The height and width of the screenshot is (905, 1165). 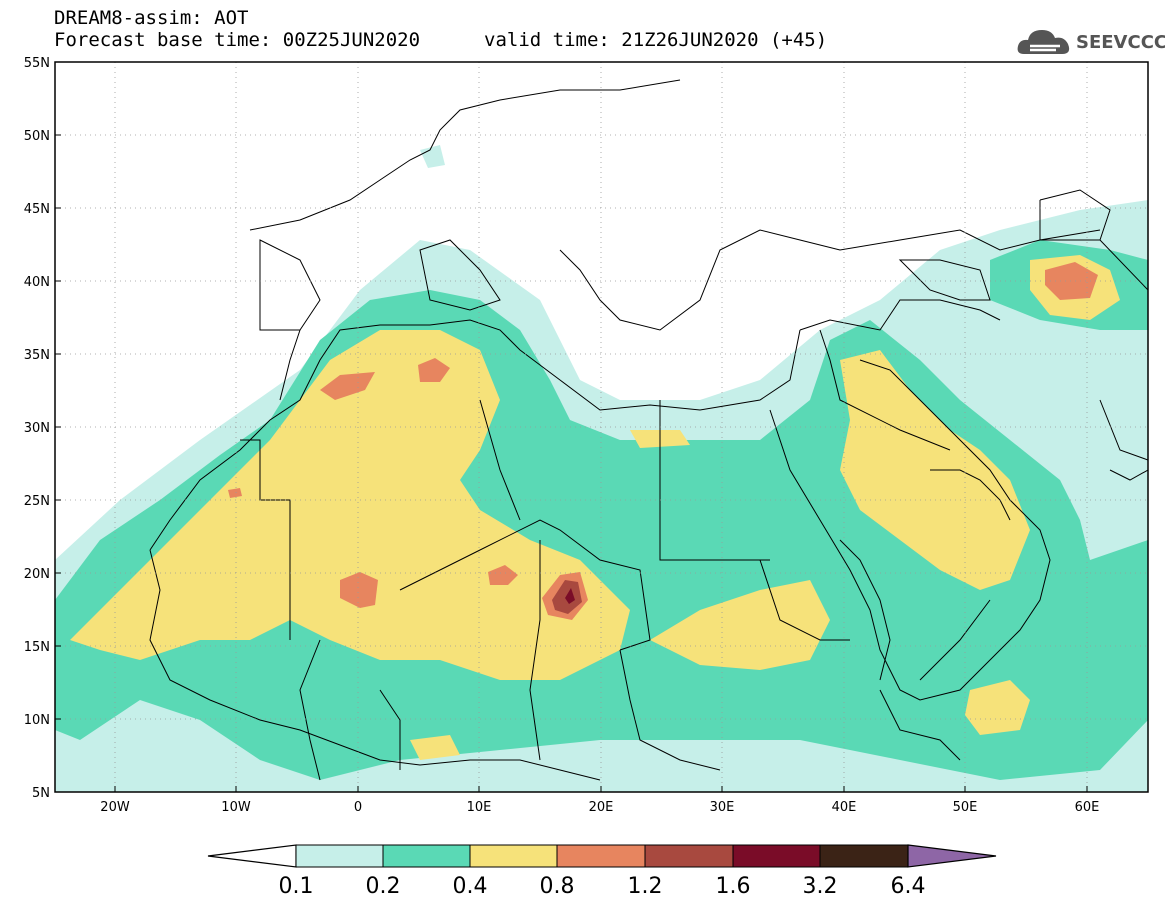 I want to click on colorbar-label: 1.6, so click(x=733, y=886).